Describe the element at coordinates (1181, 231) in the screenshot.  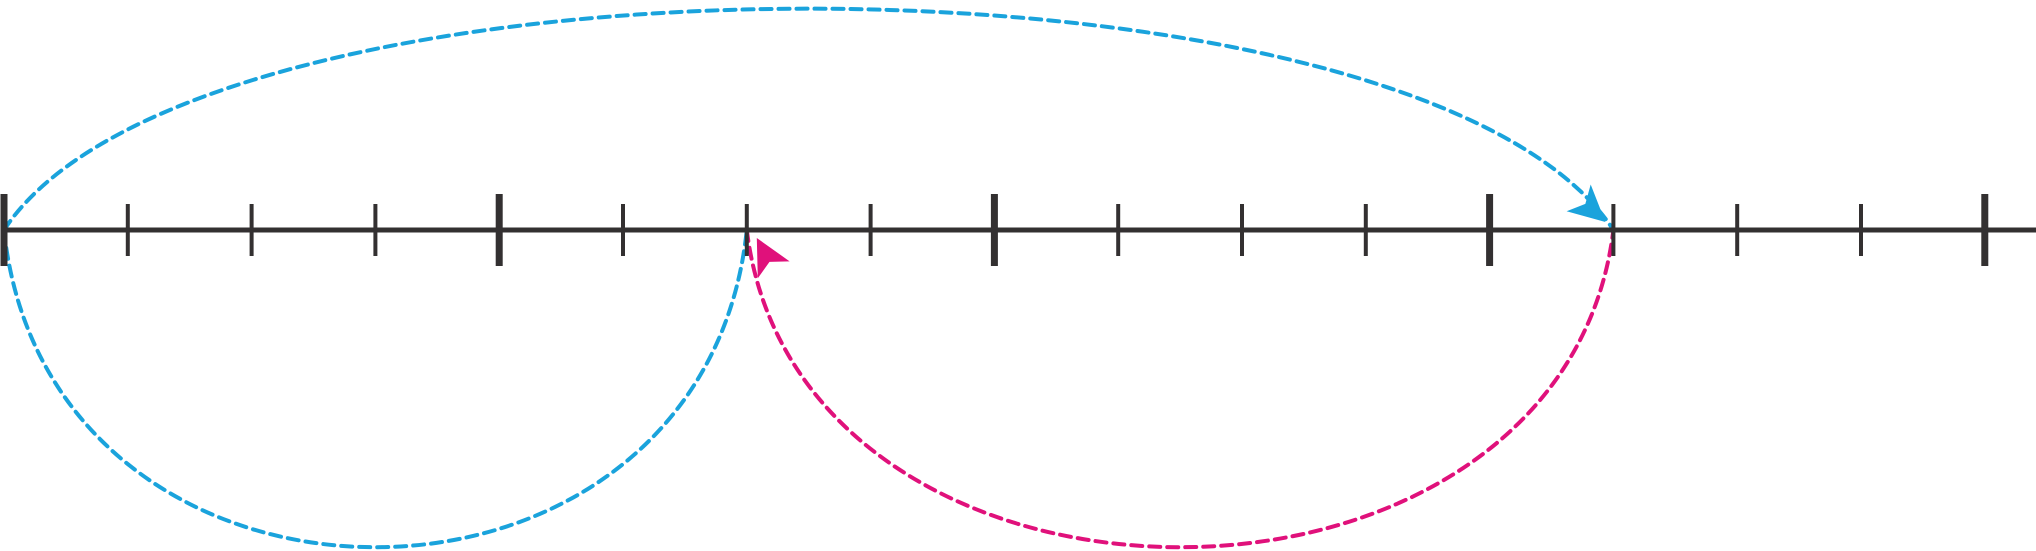
I see `arrowheads` at that location.